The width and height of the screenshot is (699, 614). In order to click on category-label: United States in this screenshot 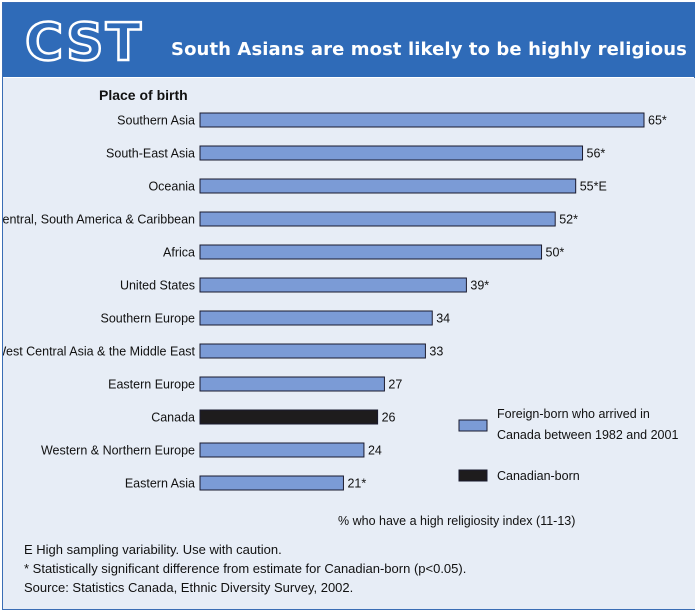, I will do `click(157, 286)`.